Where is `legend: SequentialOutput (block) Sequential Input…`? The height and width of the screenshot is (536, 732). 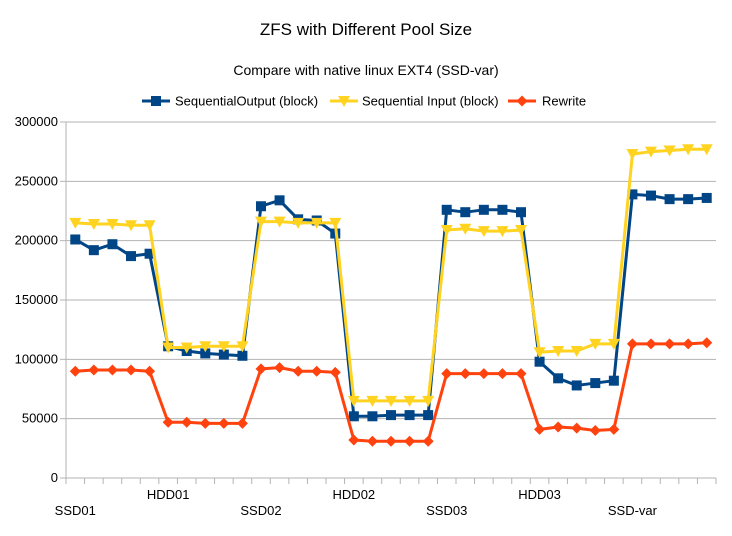 legend: SequentialOutput (block) Sequential Input… is located at coordinates (364, 101).